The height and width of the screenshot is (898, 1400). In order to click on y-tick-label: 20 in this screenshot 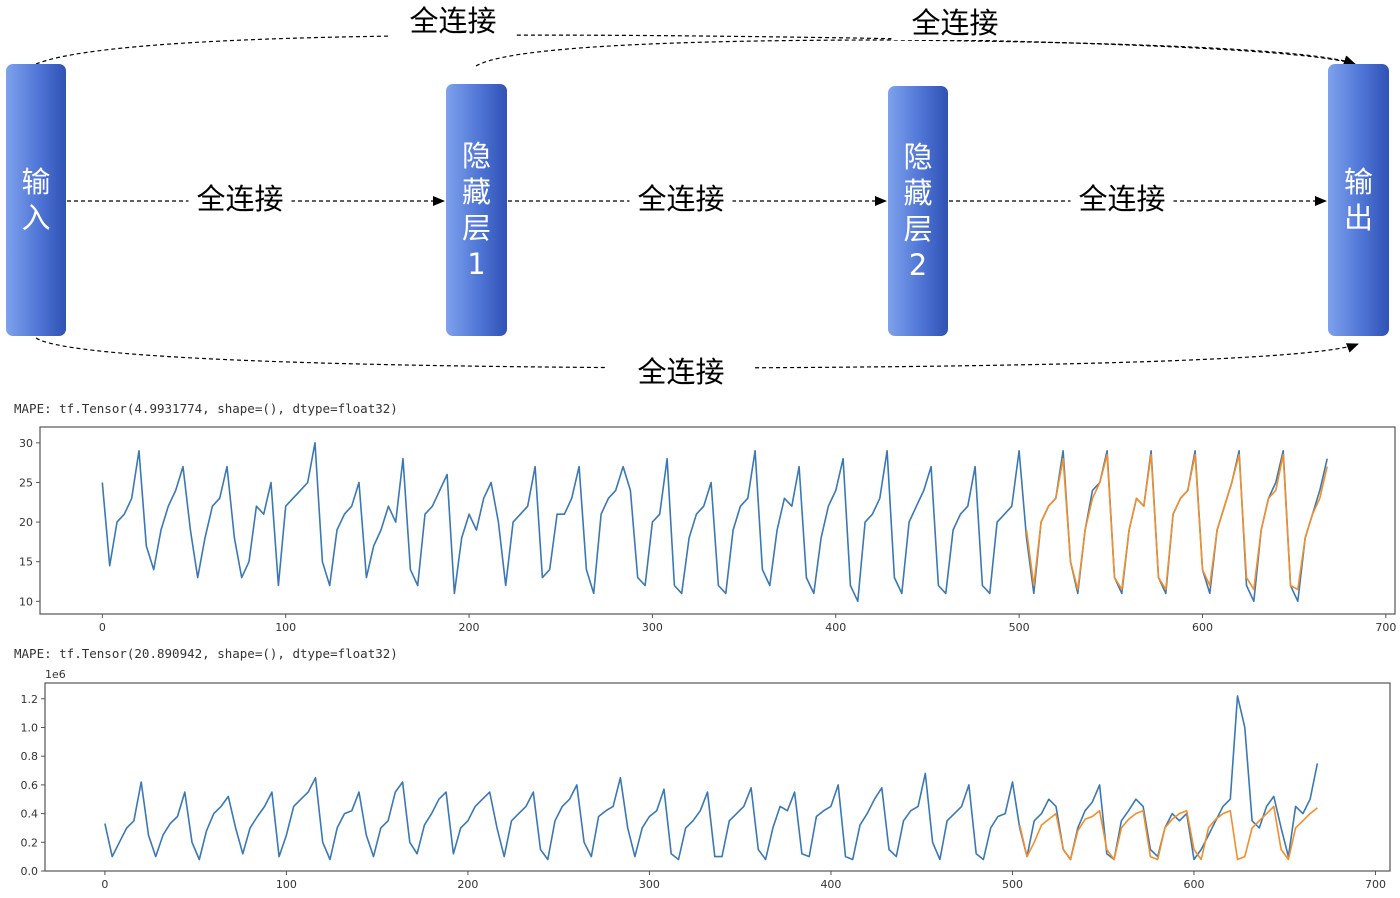, I will do `click(26, 522)`.